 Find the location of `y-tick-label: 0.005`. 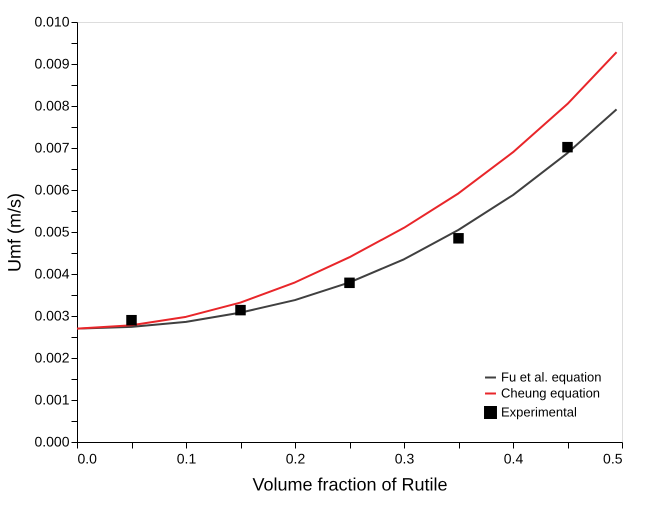

y-tick-label: 0.005 is located at coordinates (52, 232).